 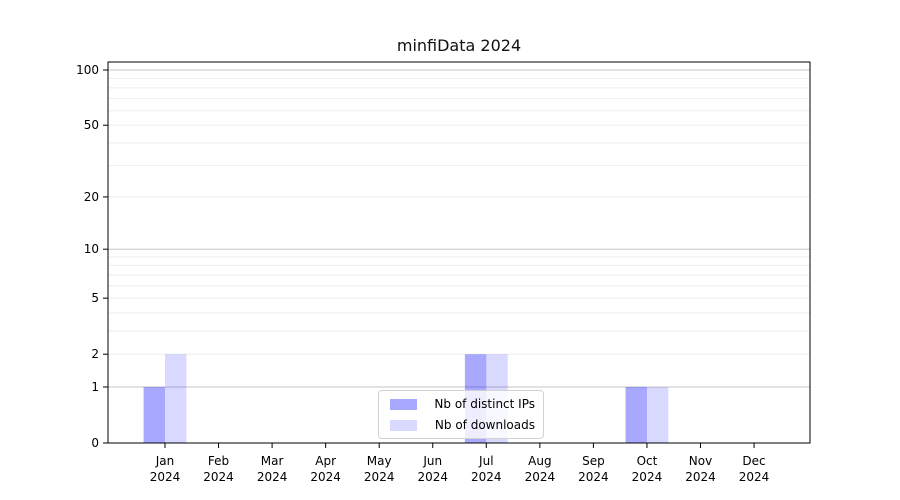 I want to click on legend-label-distinct-ips: Nb of distinct IPs, so click(x=484, y=404).